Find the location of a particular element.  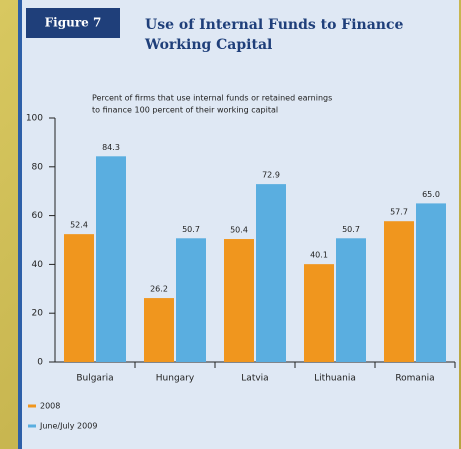

y-tick-label: 20 is located at coordinates (38, 314).